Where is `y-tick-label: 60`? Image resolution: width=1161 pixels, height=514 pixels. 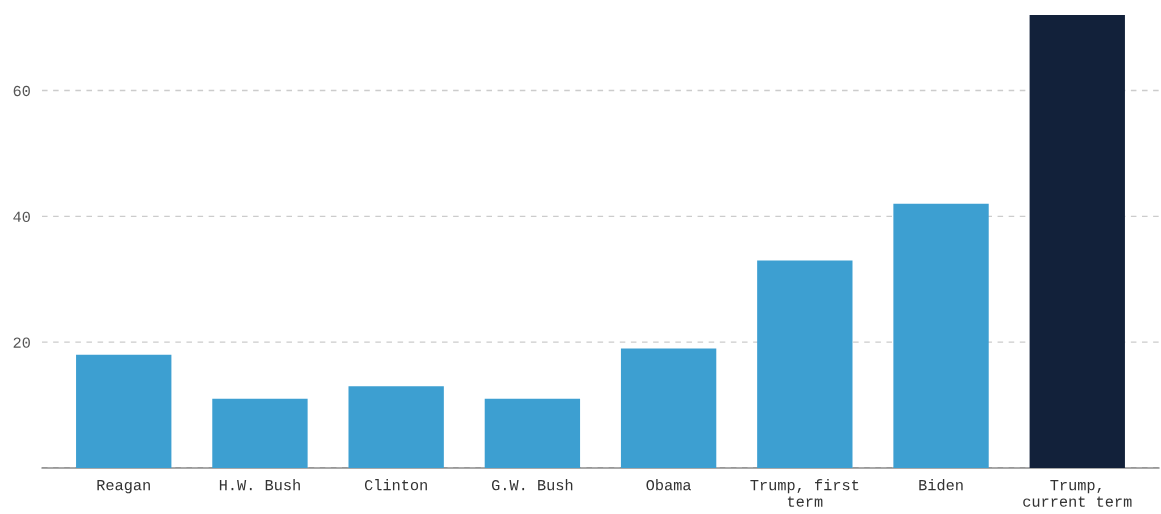
y-tick-label: 60 is located at coordinates (21, 91).